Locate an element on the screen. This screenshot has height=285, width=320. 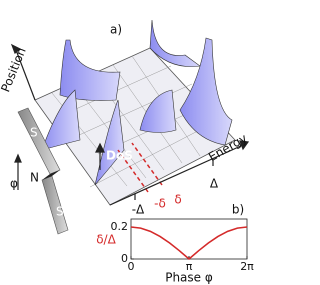
x-tick-label: 2π is located at coordinates (247, 266).